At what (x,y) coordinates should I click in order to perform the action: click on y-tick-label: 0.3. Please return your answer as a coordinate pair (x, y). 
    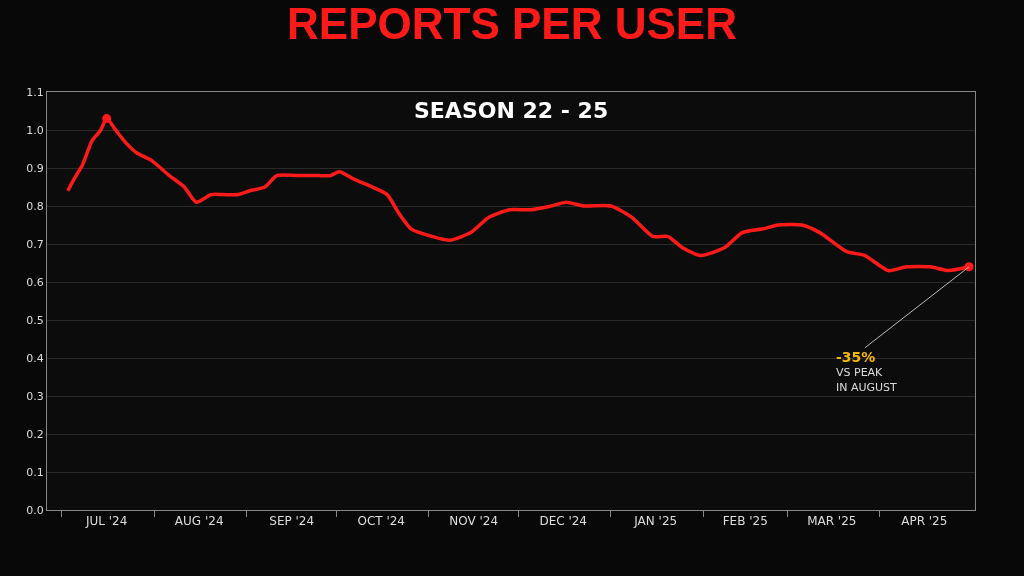
    Looking at the image, I should click on (35, 396).